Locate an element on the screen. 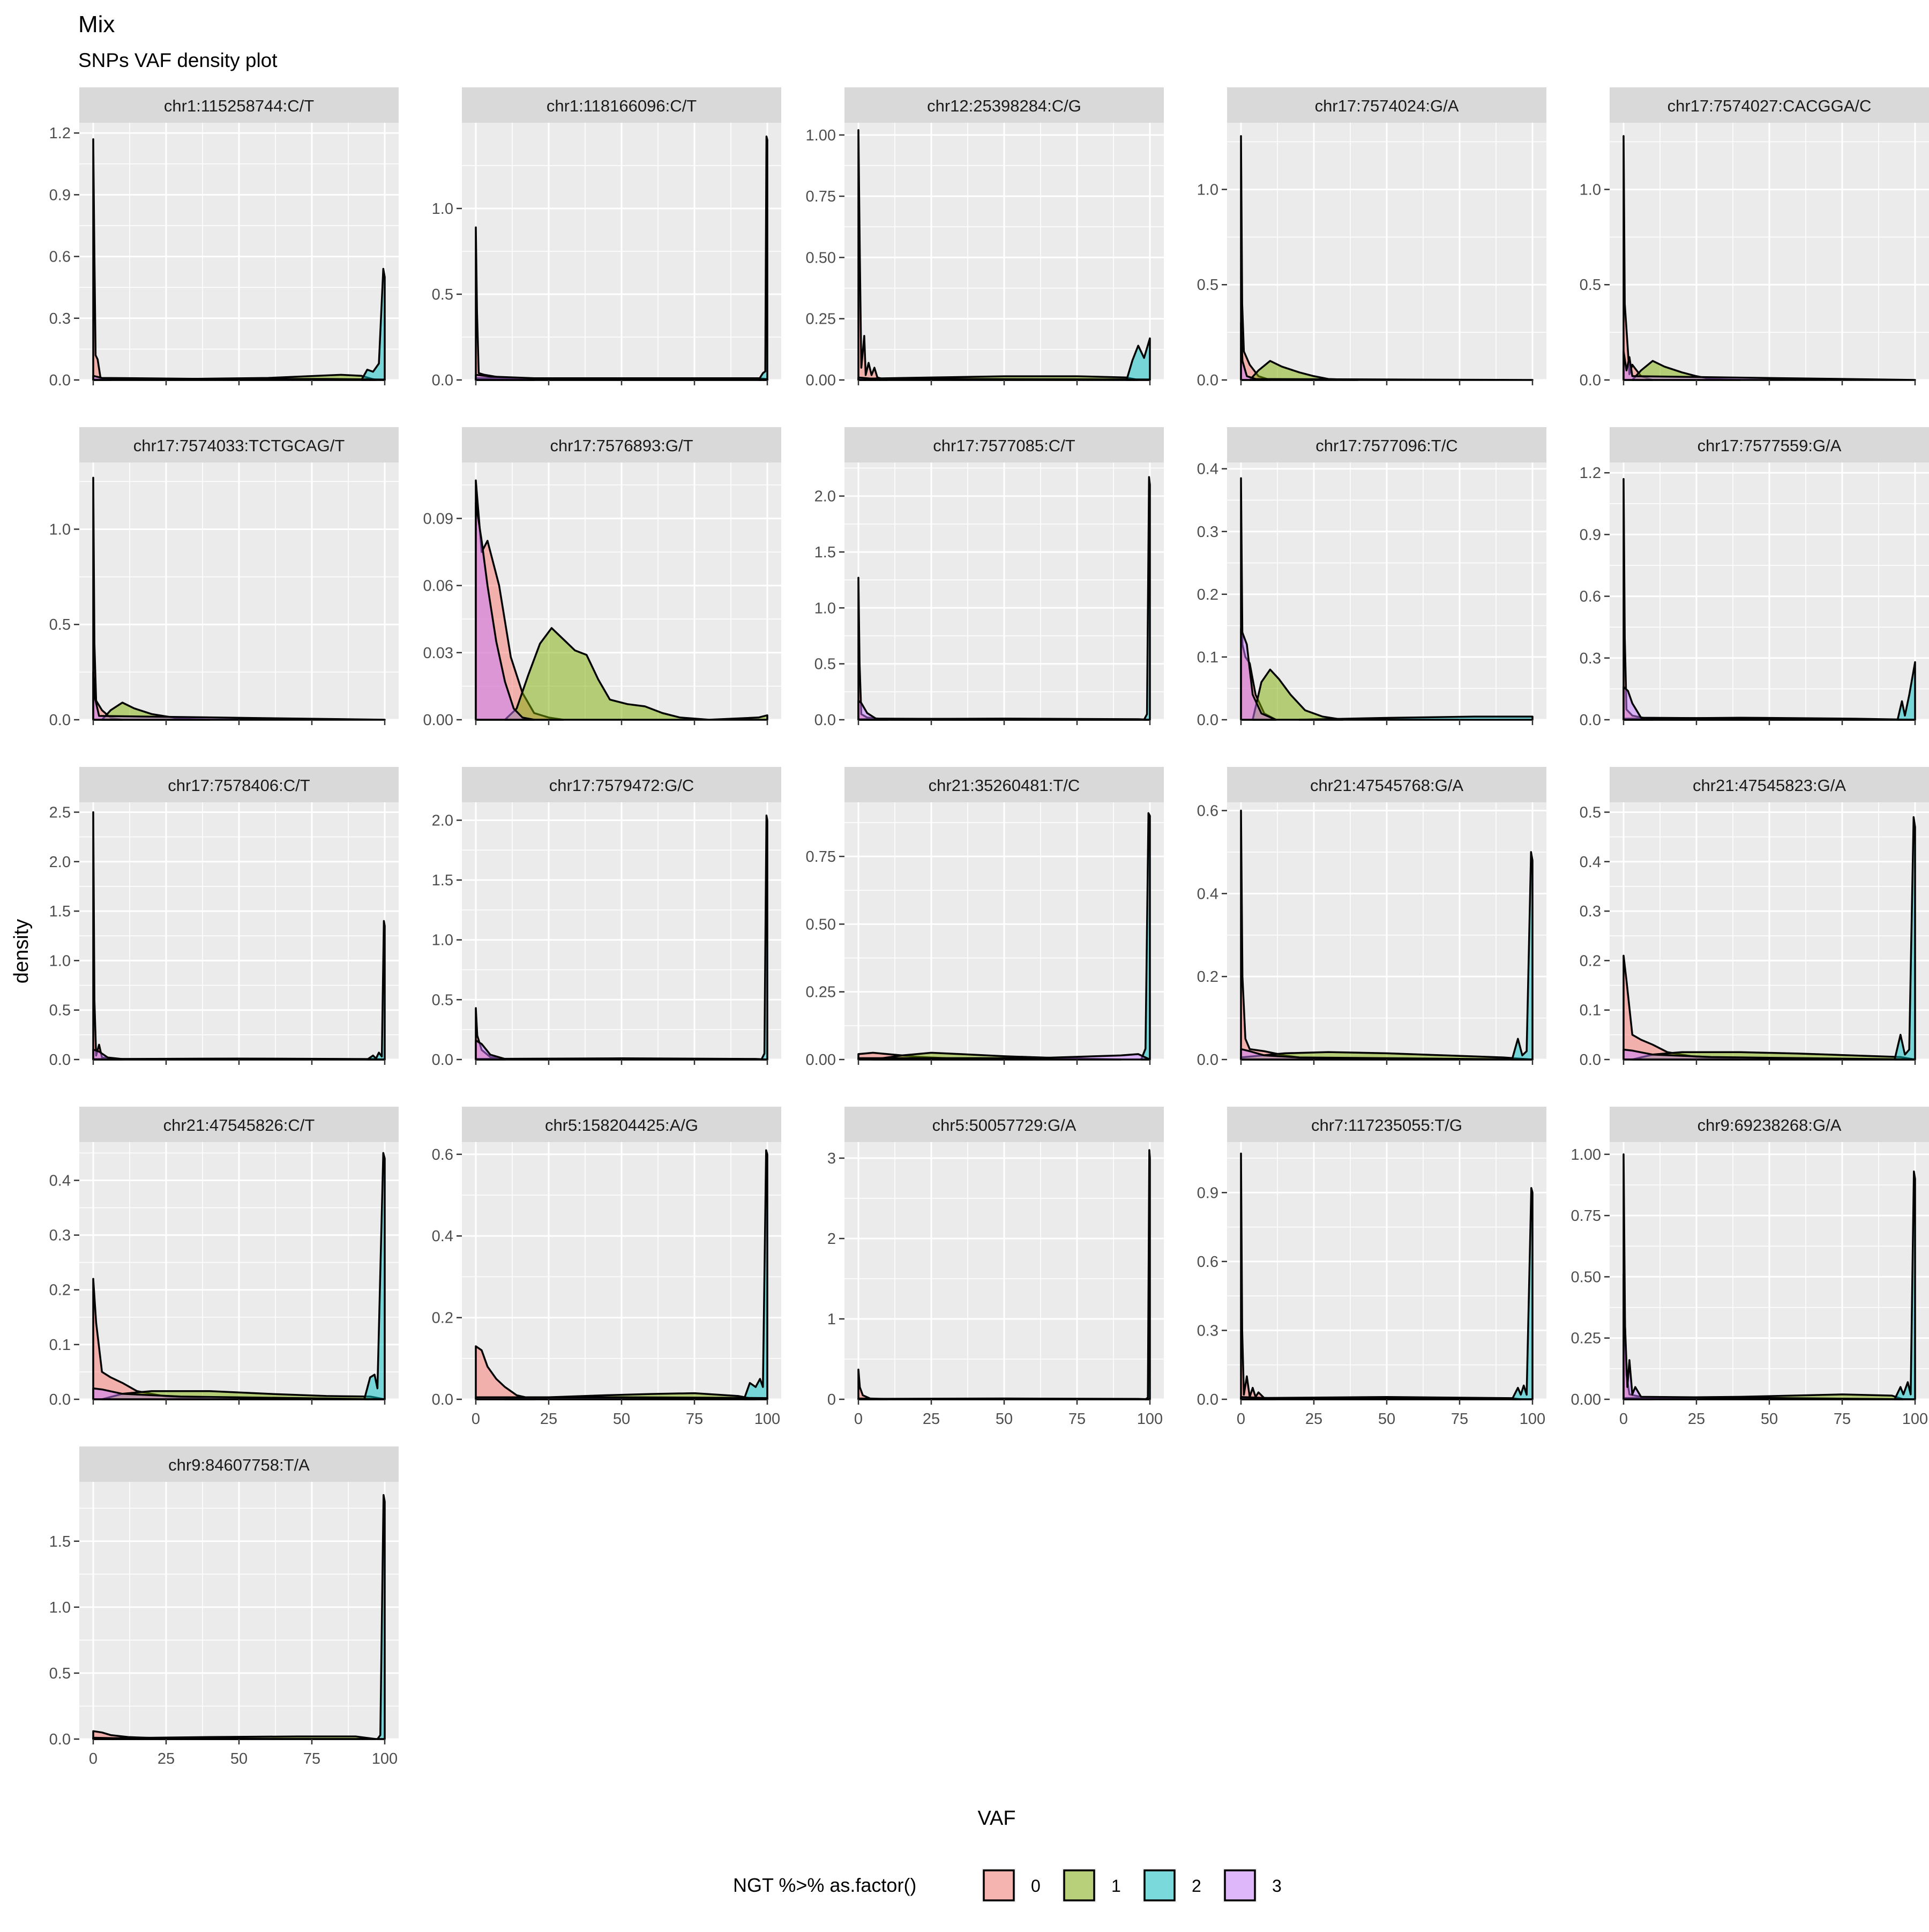 The image size is (1929, 1932). chart-title: Mix is located at coordinates (97, 24).